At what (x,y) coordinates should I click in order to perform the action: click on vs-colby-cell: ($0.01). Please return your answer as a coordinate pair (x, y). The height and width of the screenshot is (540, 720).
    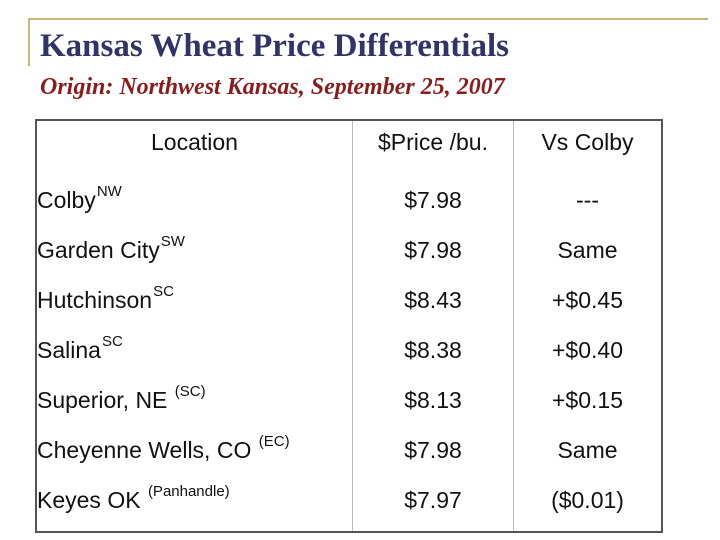
    Looking at the image, I should click on (587, 506).